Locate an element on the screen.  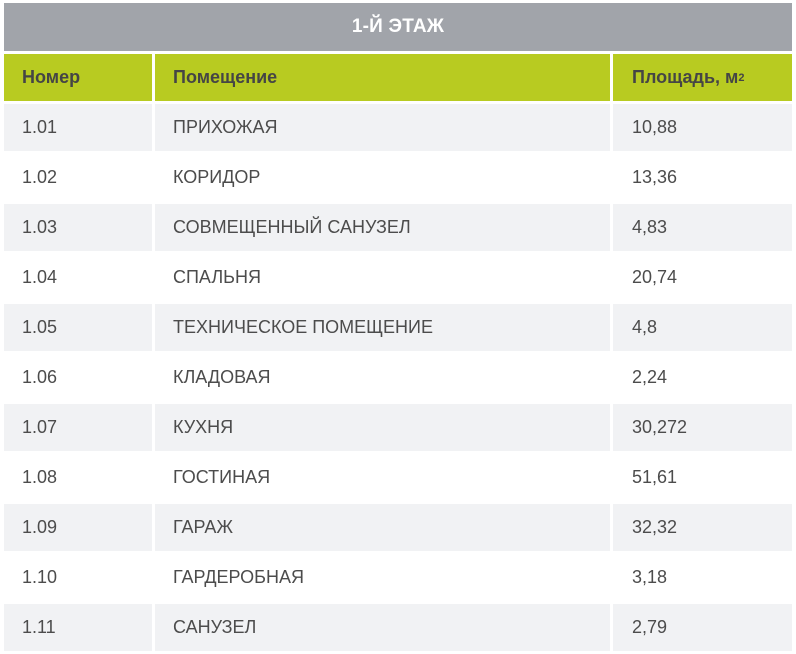
cell-area: 20,74 is located at coordinates (702, 277).